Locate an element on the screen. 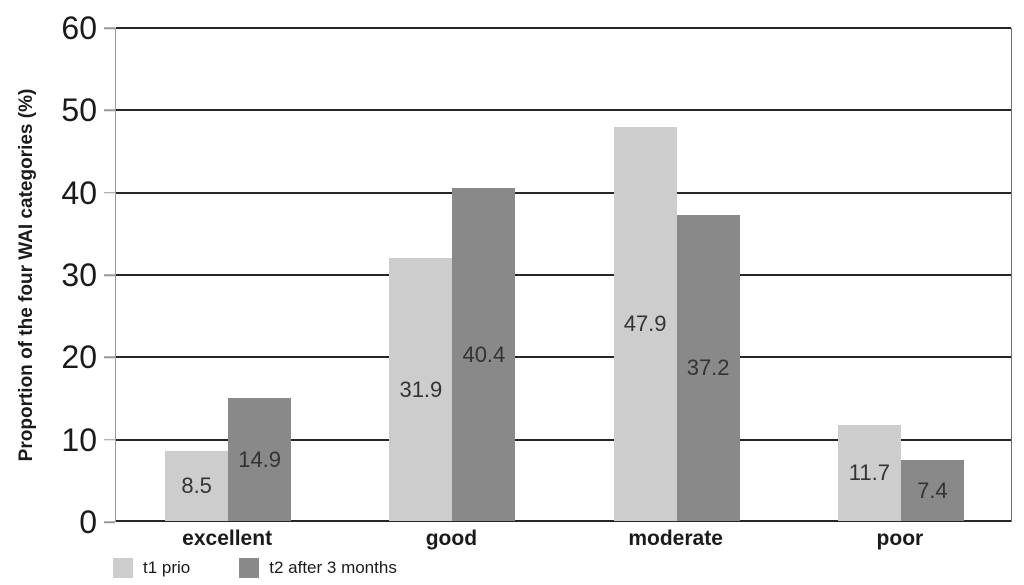 This screenshot has width=1024, height=585. bar-value-label: 8.5 is located at coordinates (196, 486).